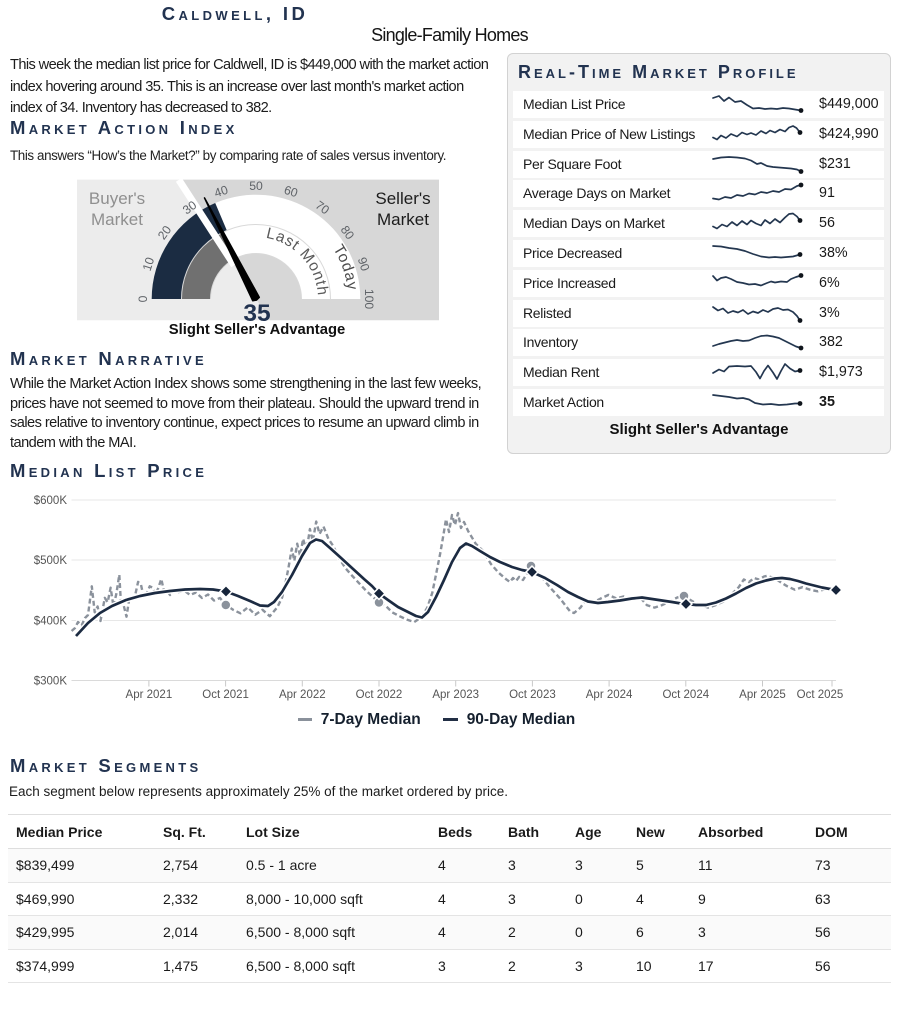  I want to click on svg-text: Apr 2022, so click(302, 695).